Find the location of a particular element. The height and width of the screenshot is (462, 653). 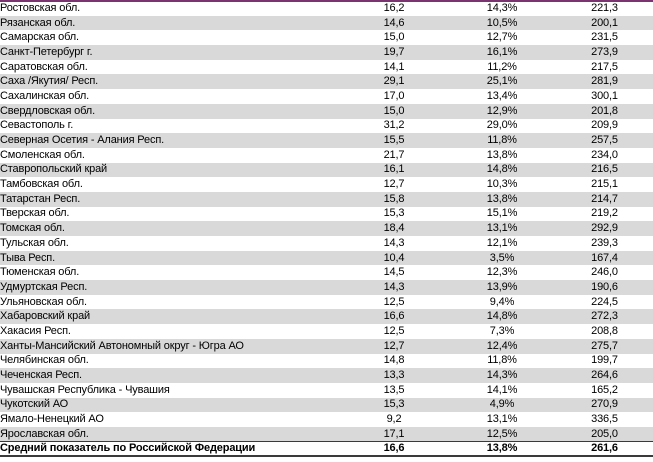

value-2-cell: 14,1% is located at coordinates (502, 389).